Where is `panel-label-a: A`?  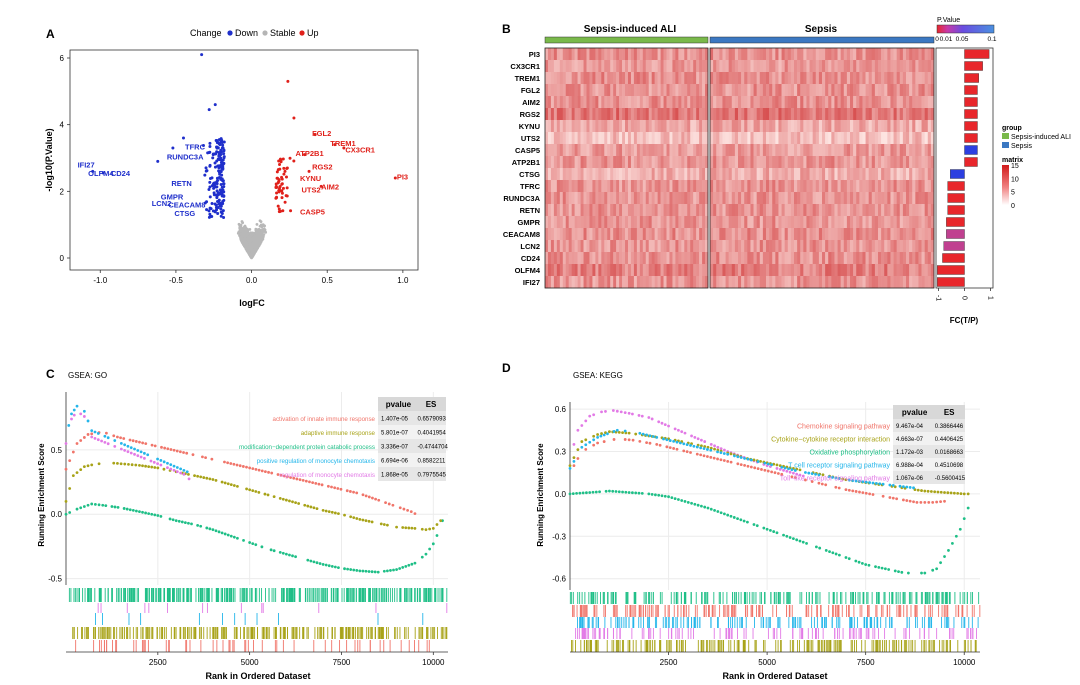
panel-label-a: A is located at coordinates (50, 34).